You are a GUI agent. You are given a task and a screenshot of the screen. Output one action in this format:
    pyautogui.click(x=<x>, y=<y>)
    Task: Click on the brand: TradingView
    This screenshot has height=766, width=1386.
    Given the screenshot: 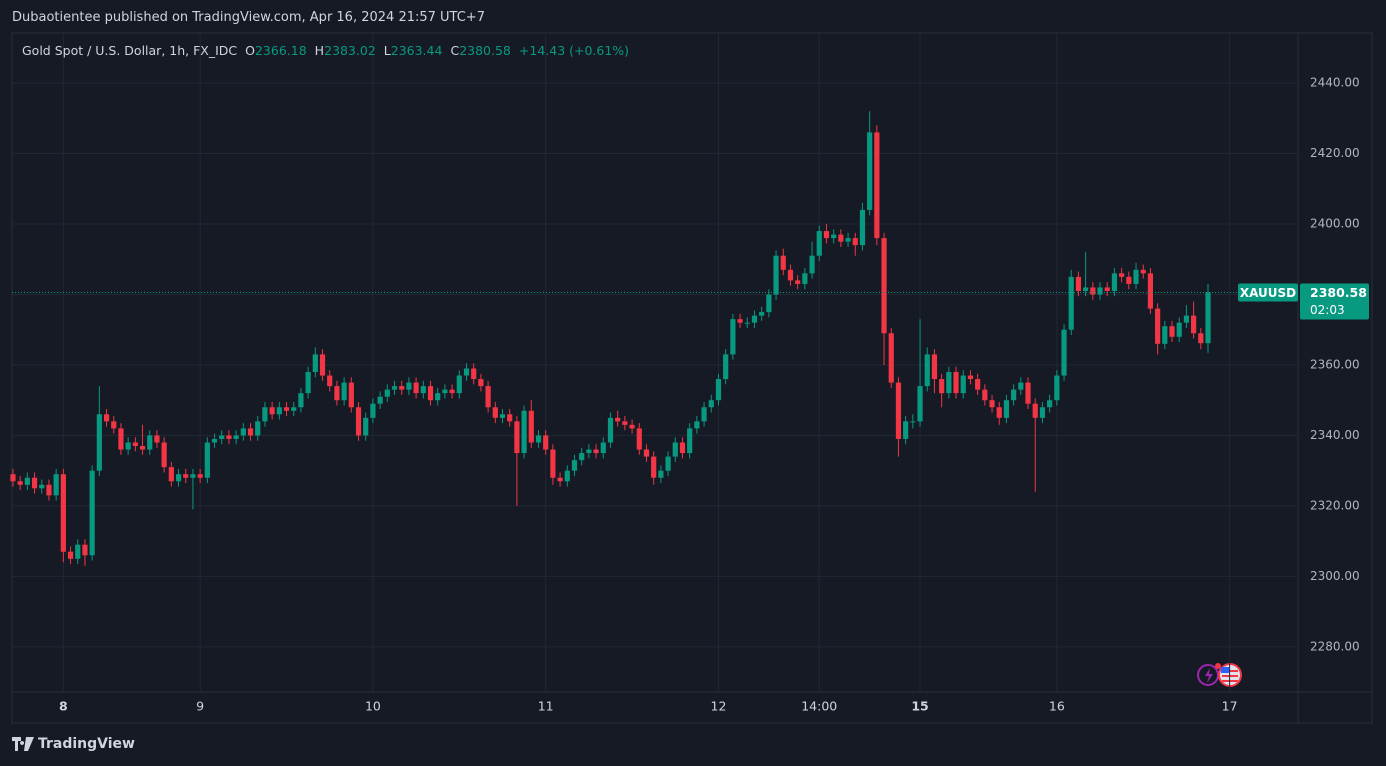 What is the action you would take?
    pyautogui.click(x=73, y=744)
    